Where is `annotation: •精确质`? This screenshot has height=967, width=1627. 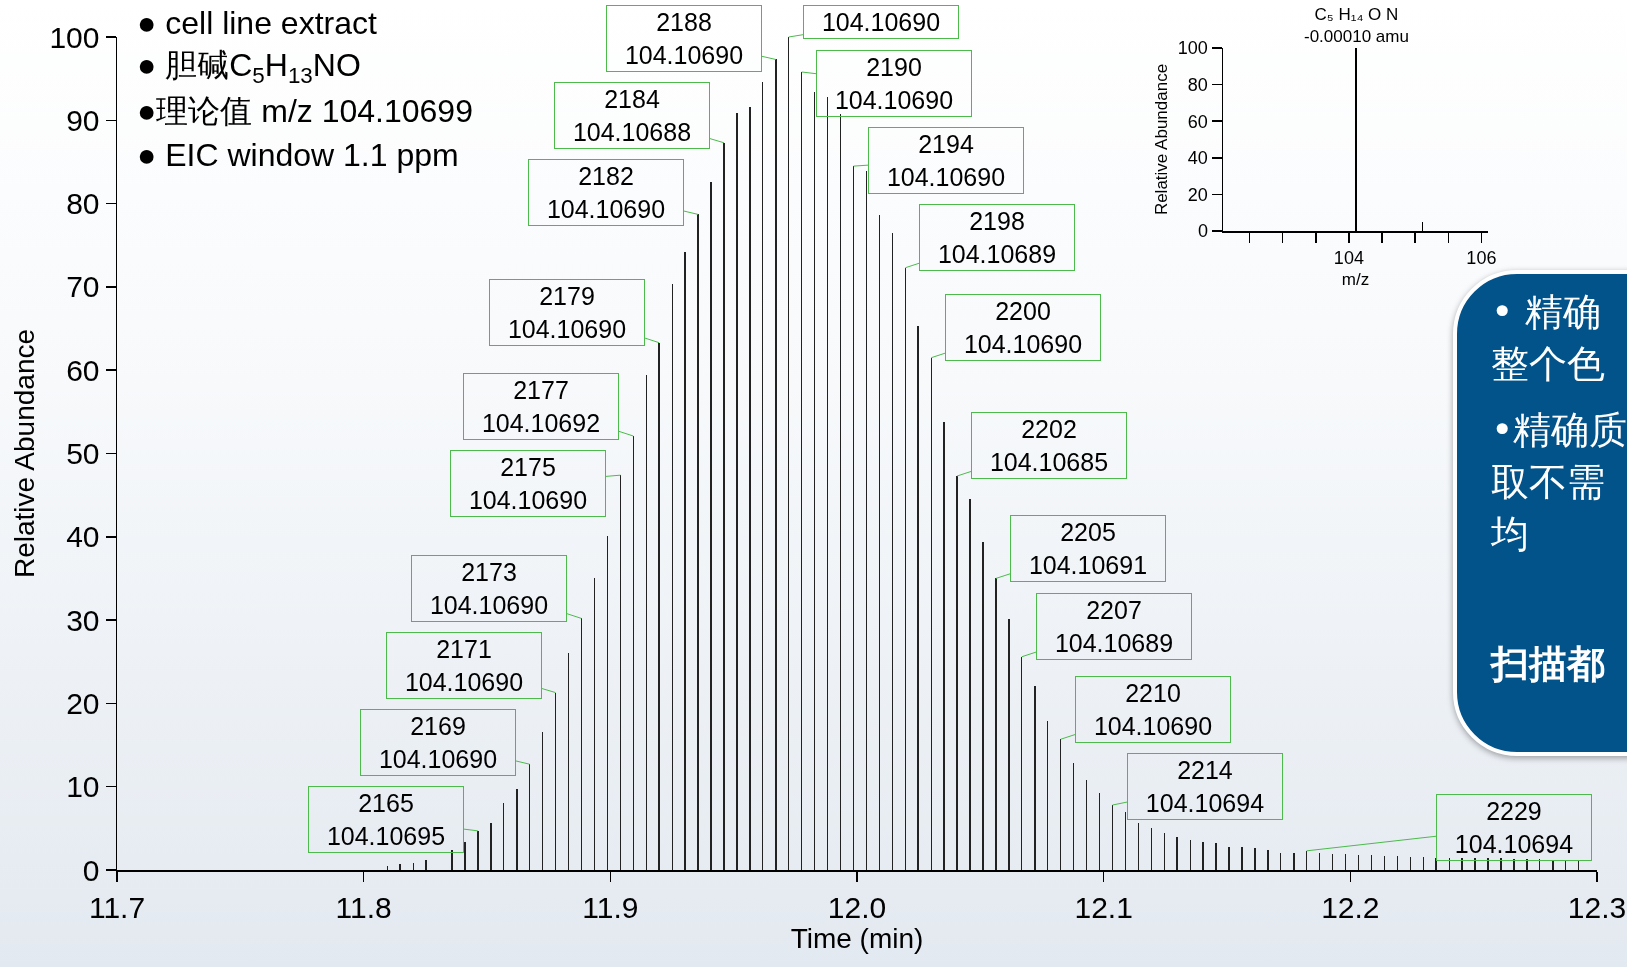
annotation: •精确质 is located at coordinates (1559, 430).